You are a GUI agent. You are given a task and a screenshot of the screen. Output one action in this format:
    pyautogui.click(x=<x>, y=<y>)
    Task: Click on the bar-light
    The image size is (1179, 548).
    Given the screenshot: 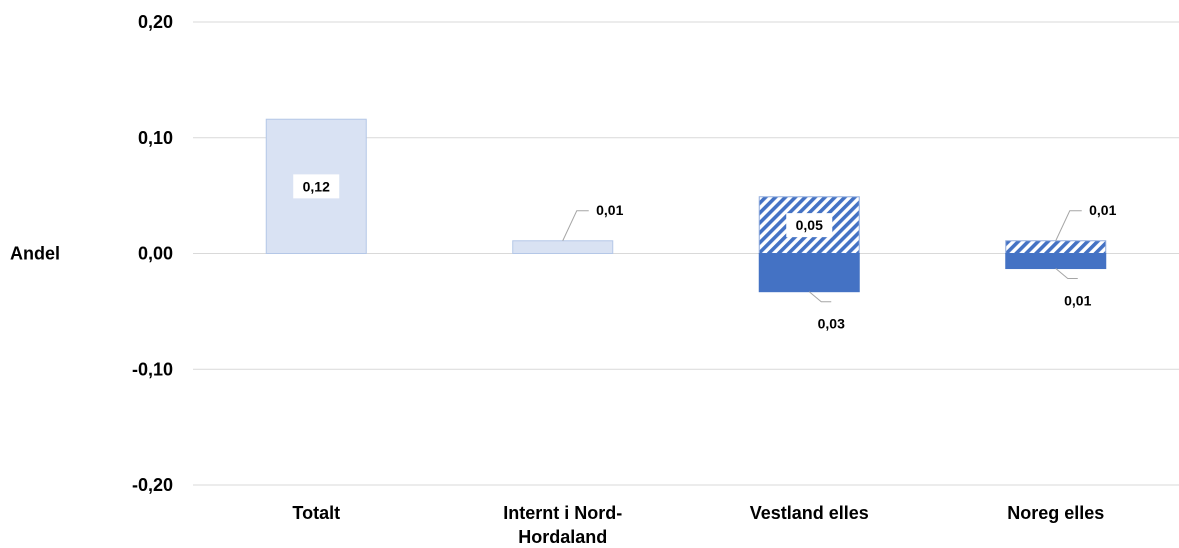 What is the action you would take?
    pyautogui.click(x=563, y=247)
    